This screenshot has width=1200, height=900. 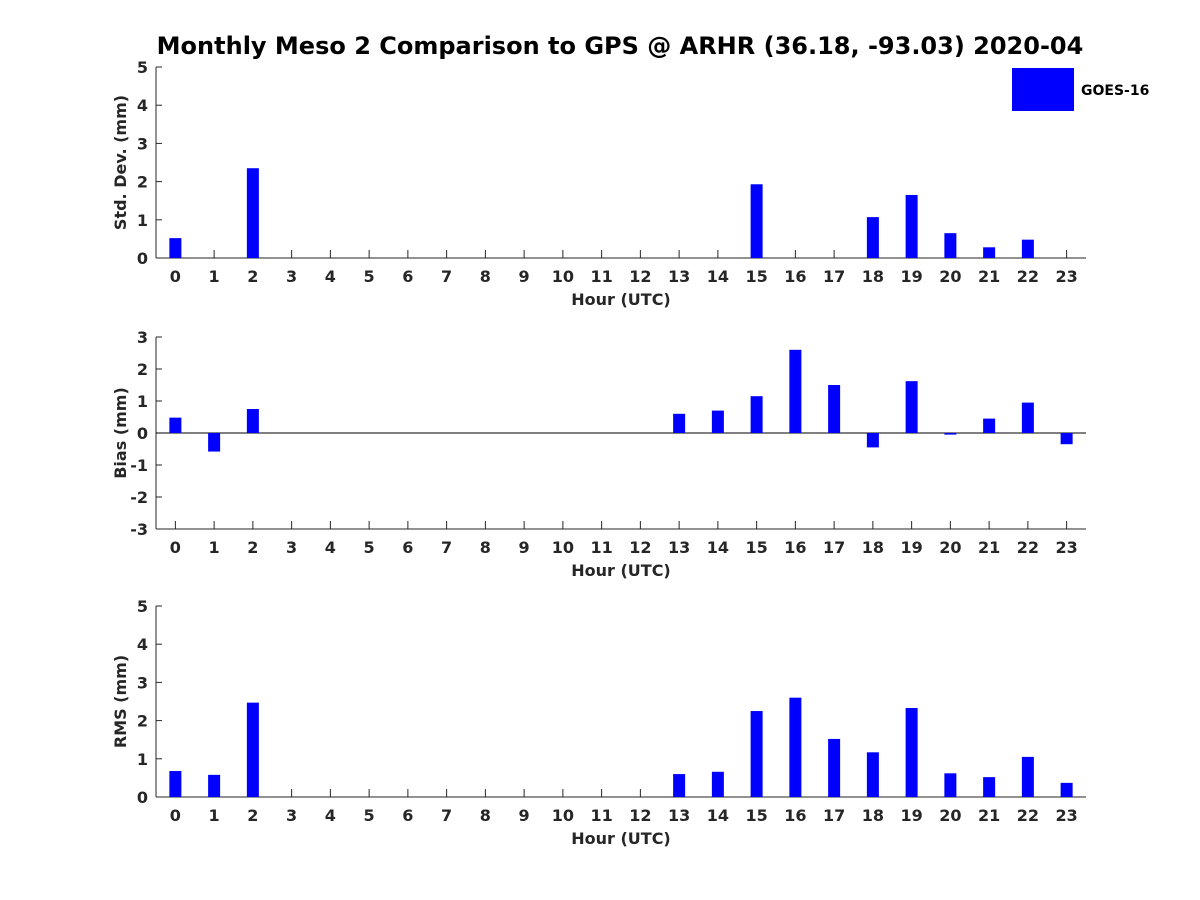 I want to click on bias-x-tick-label: 20, so click(x=950, y=547).